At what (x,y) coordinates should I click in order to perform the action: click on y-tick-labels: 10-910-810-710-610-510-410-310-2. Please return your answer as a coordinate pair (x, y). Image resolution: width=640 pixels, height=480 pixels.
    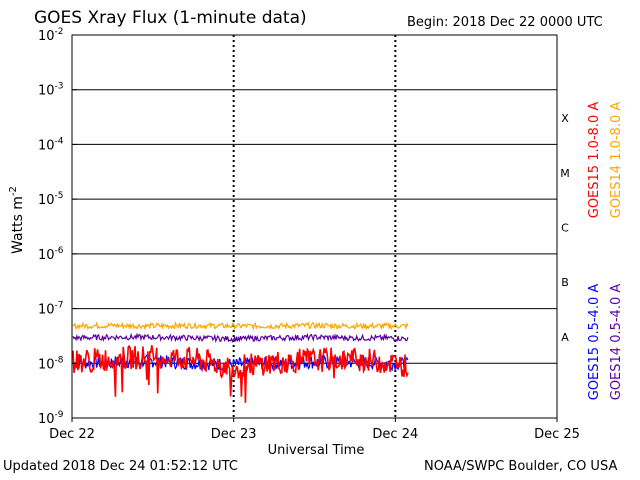
    Looking at the image, I should click on (51, 227).